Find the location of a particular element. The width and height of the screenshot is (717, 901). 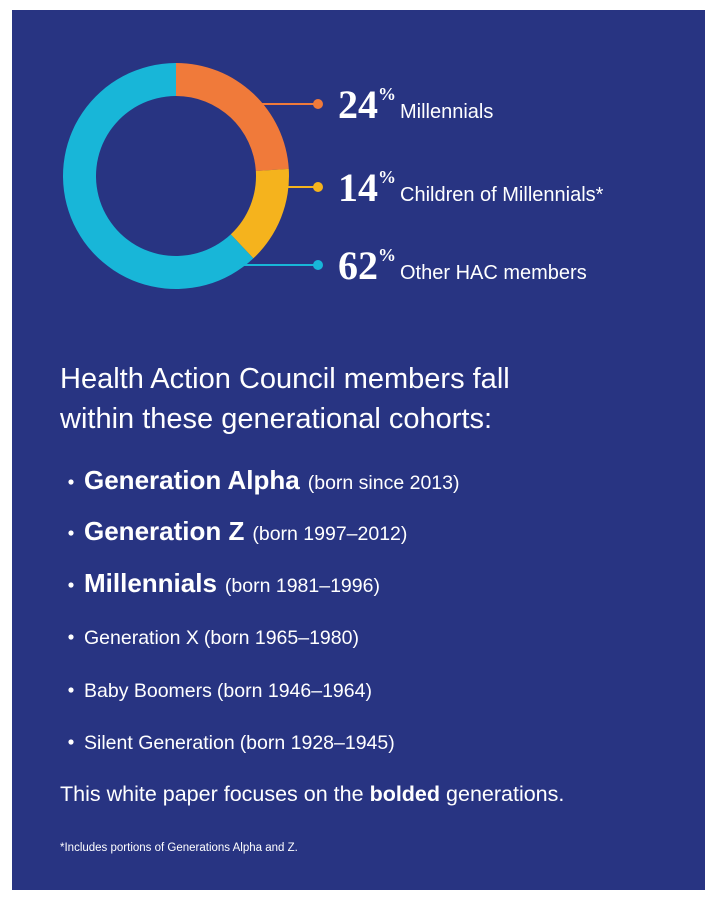

cohort-years: (born 1997–2012) is located at coordinates (329, 534).